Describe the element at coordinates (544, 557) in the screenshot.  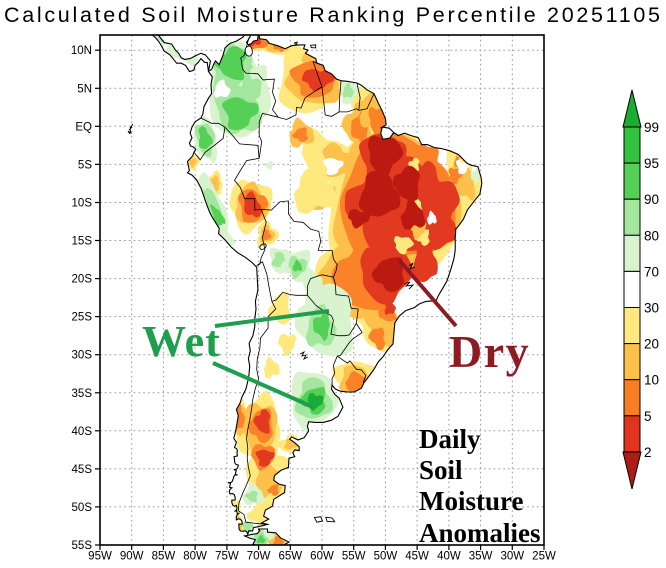
I see `svg-text: 25W` at that location.